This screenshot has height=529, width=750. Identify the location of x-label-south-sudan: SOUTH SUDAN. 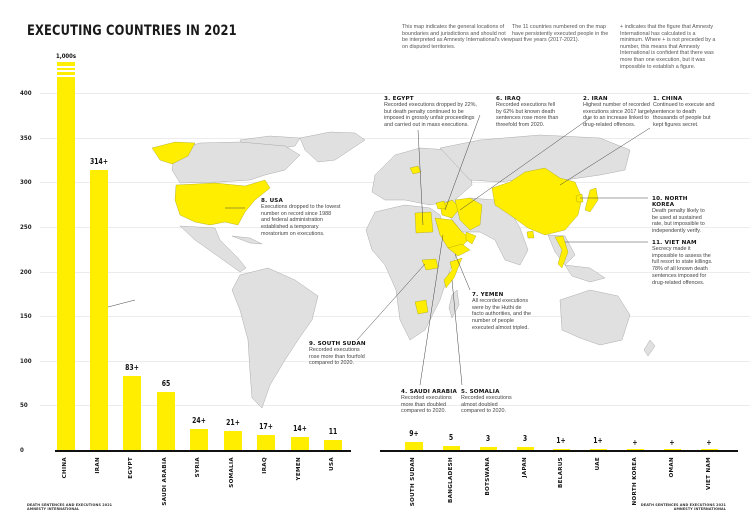
(413, 482).